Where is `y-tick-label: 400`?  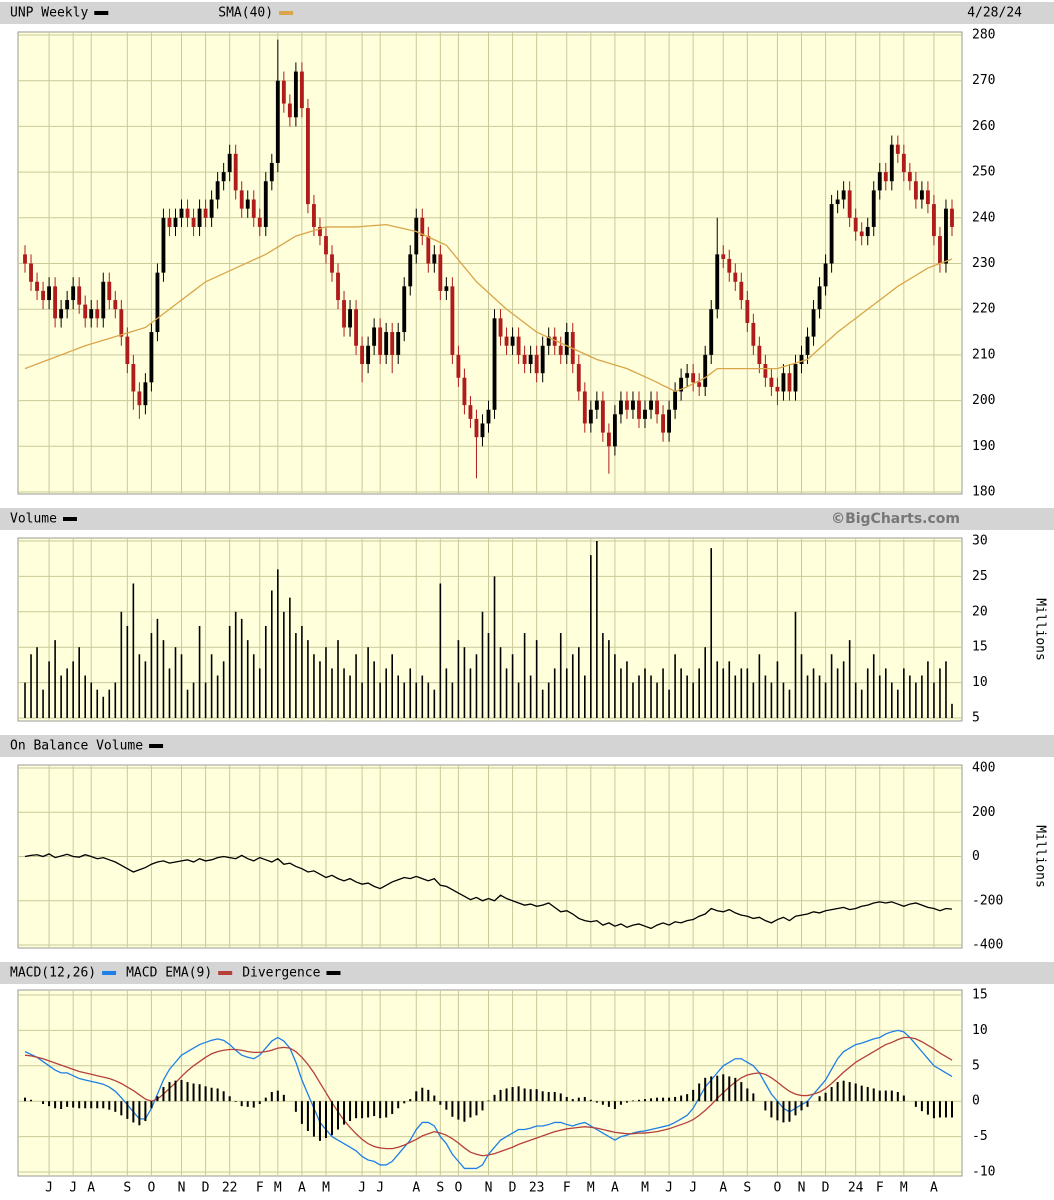 y-tick-label: 400 is located at coordinates (983, 768).